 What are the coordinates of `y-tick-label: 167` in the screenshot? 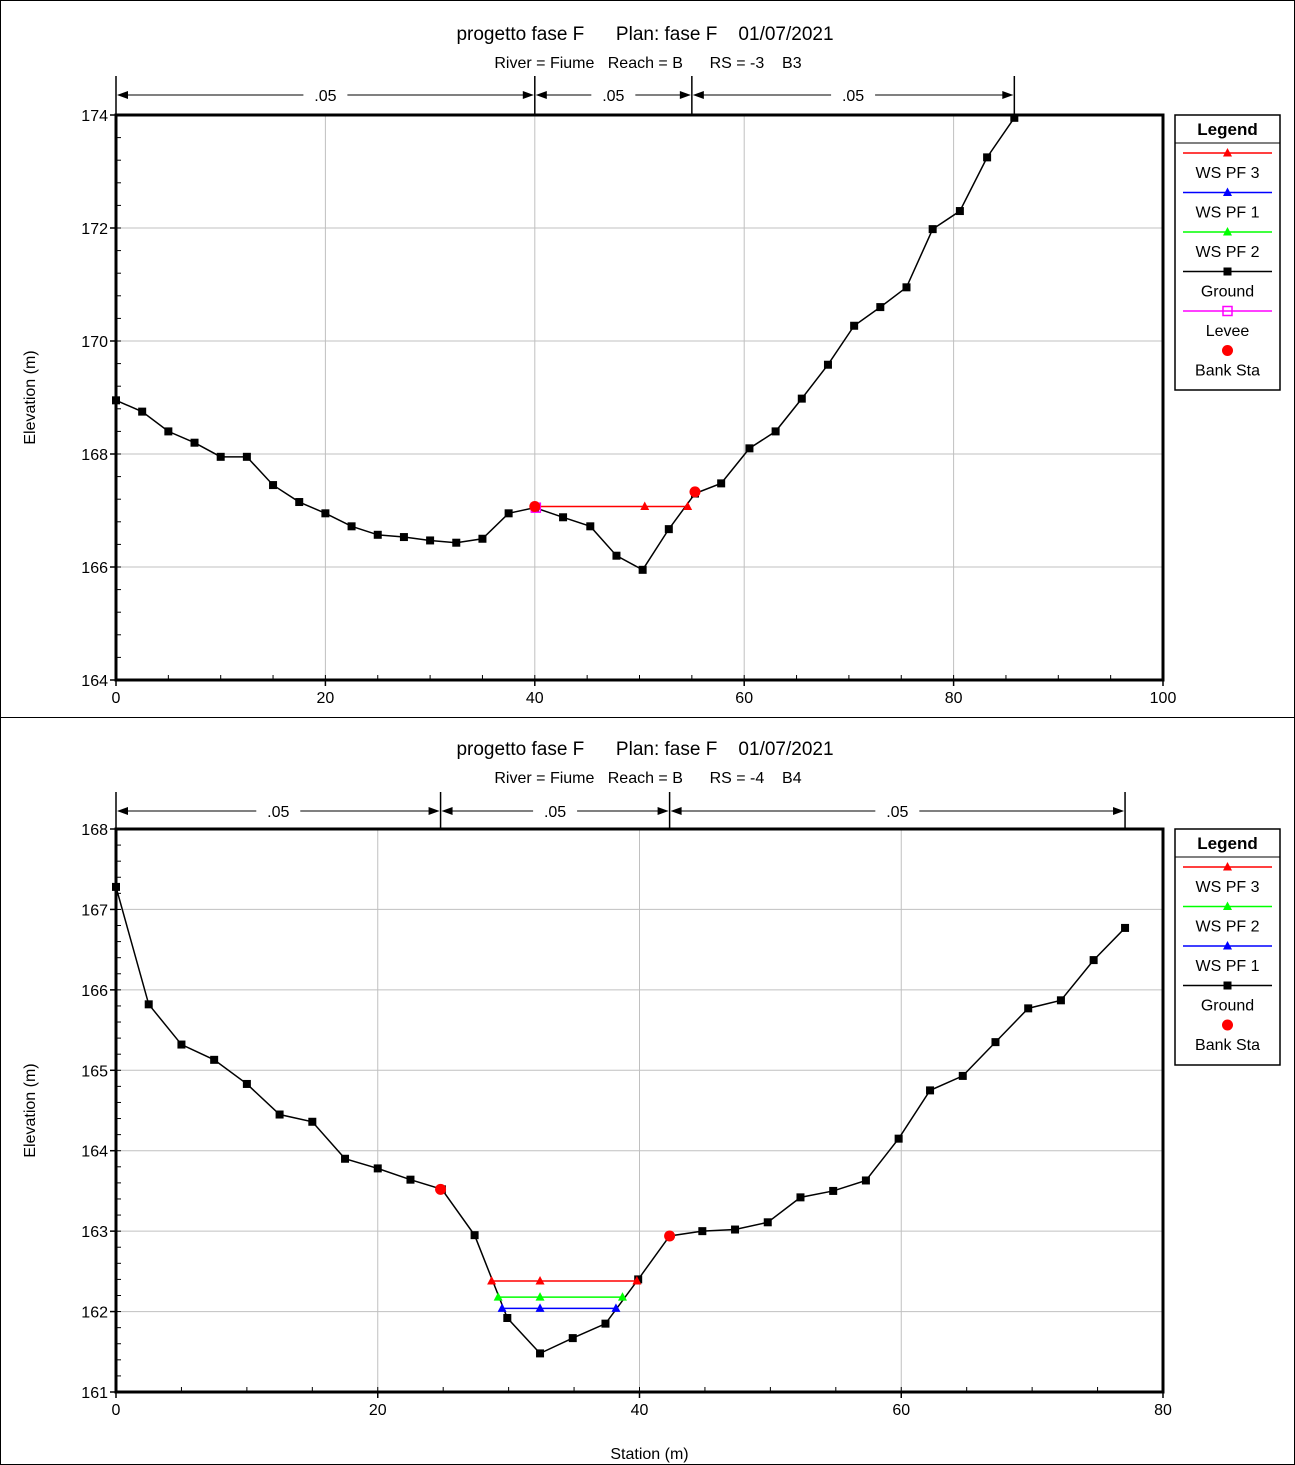 It's located at (94, 910).